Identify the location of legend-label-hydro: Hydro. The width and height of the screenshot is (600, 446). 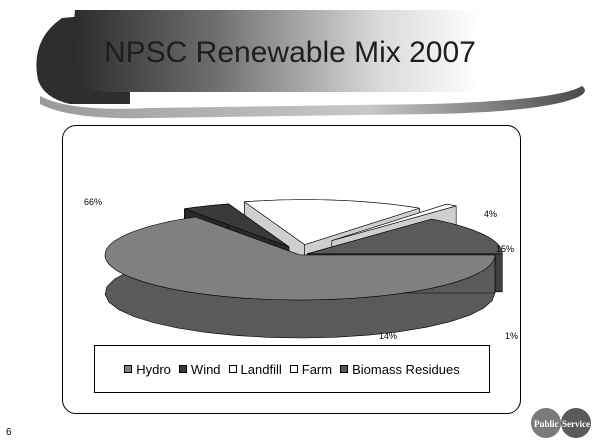
(153, 369).